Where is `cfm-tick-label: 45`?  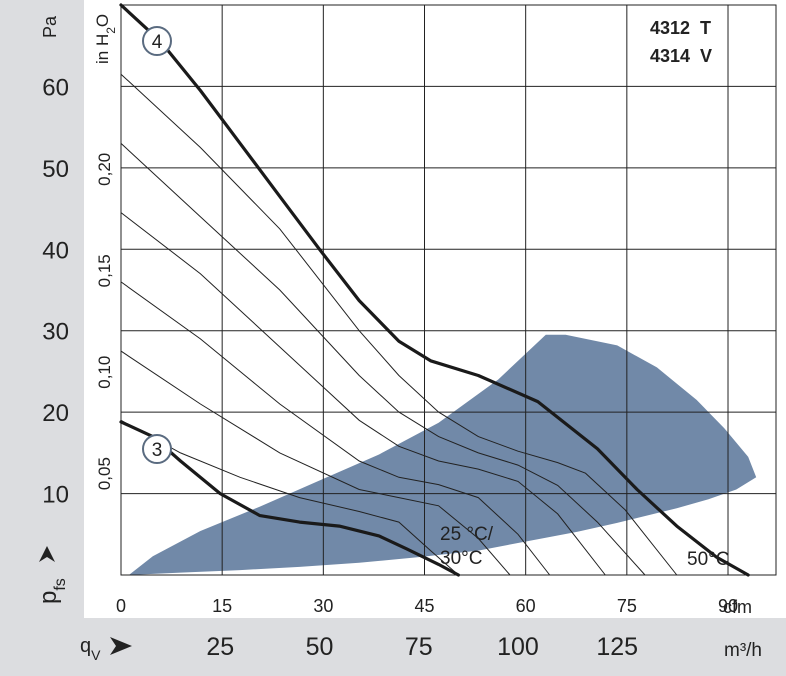 cfm-tick-label: 45 is located at coordinates (424, 606).